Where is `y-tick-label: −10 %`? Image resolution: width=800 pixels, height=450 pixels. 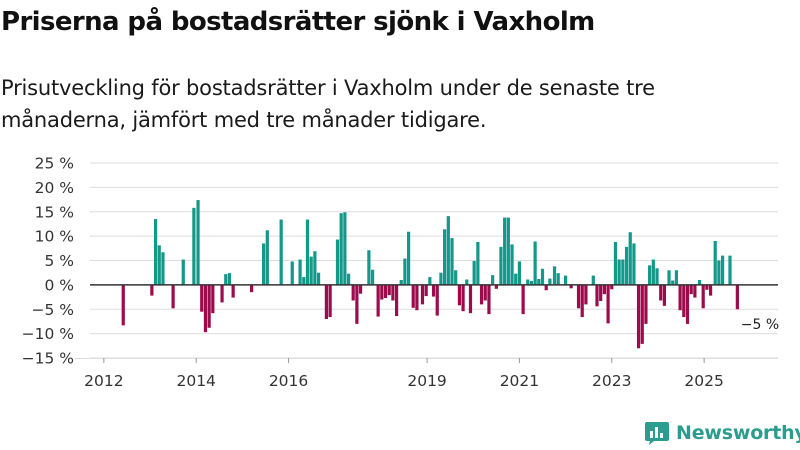 y-tick-label: −10 % is located at coordinates (48, 334).